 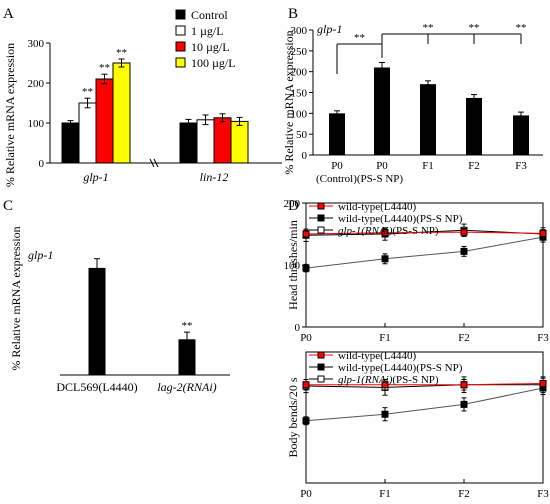 I want to click on legend-label: 10 µg/L, so click(x=210, y=47).